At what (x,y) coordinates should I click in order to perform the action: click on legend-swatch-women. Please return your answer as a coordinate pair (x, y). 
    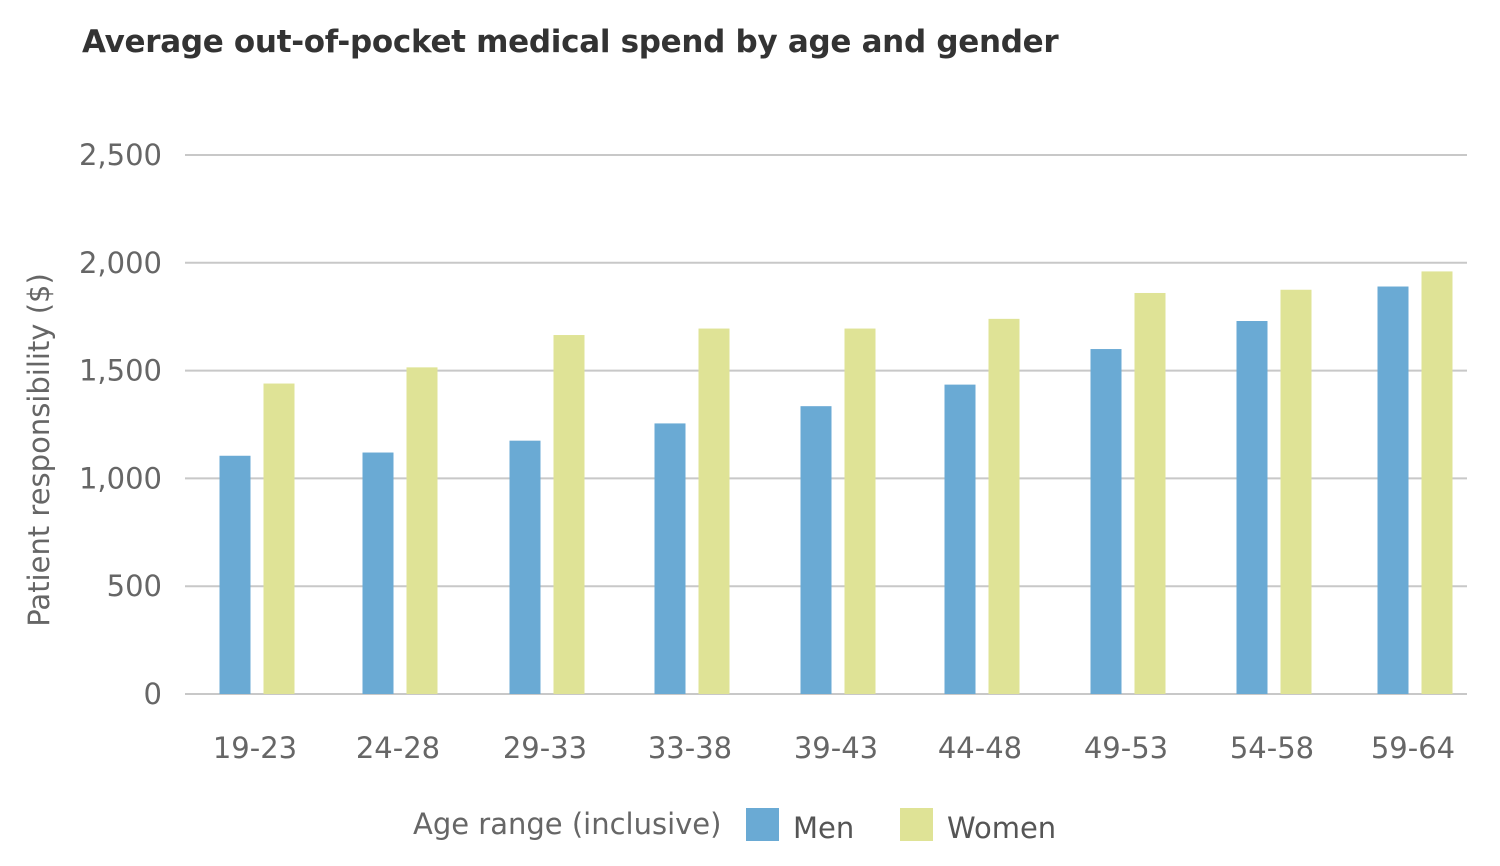
    Looking at the image, I should click on (916, 824).